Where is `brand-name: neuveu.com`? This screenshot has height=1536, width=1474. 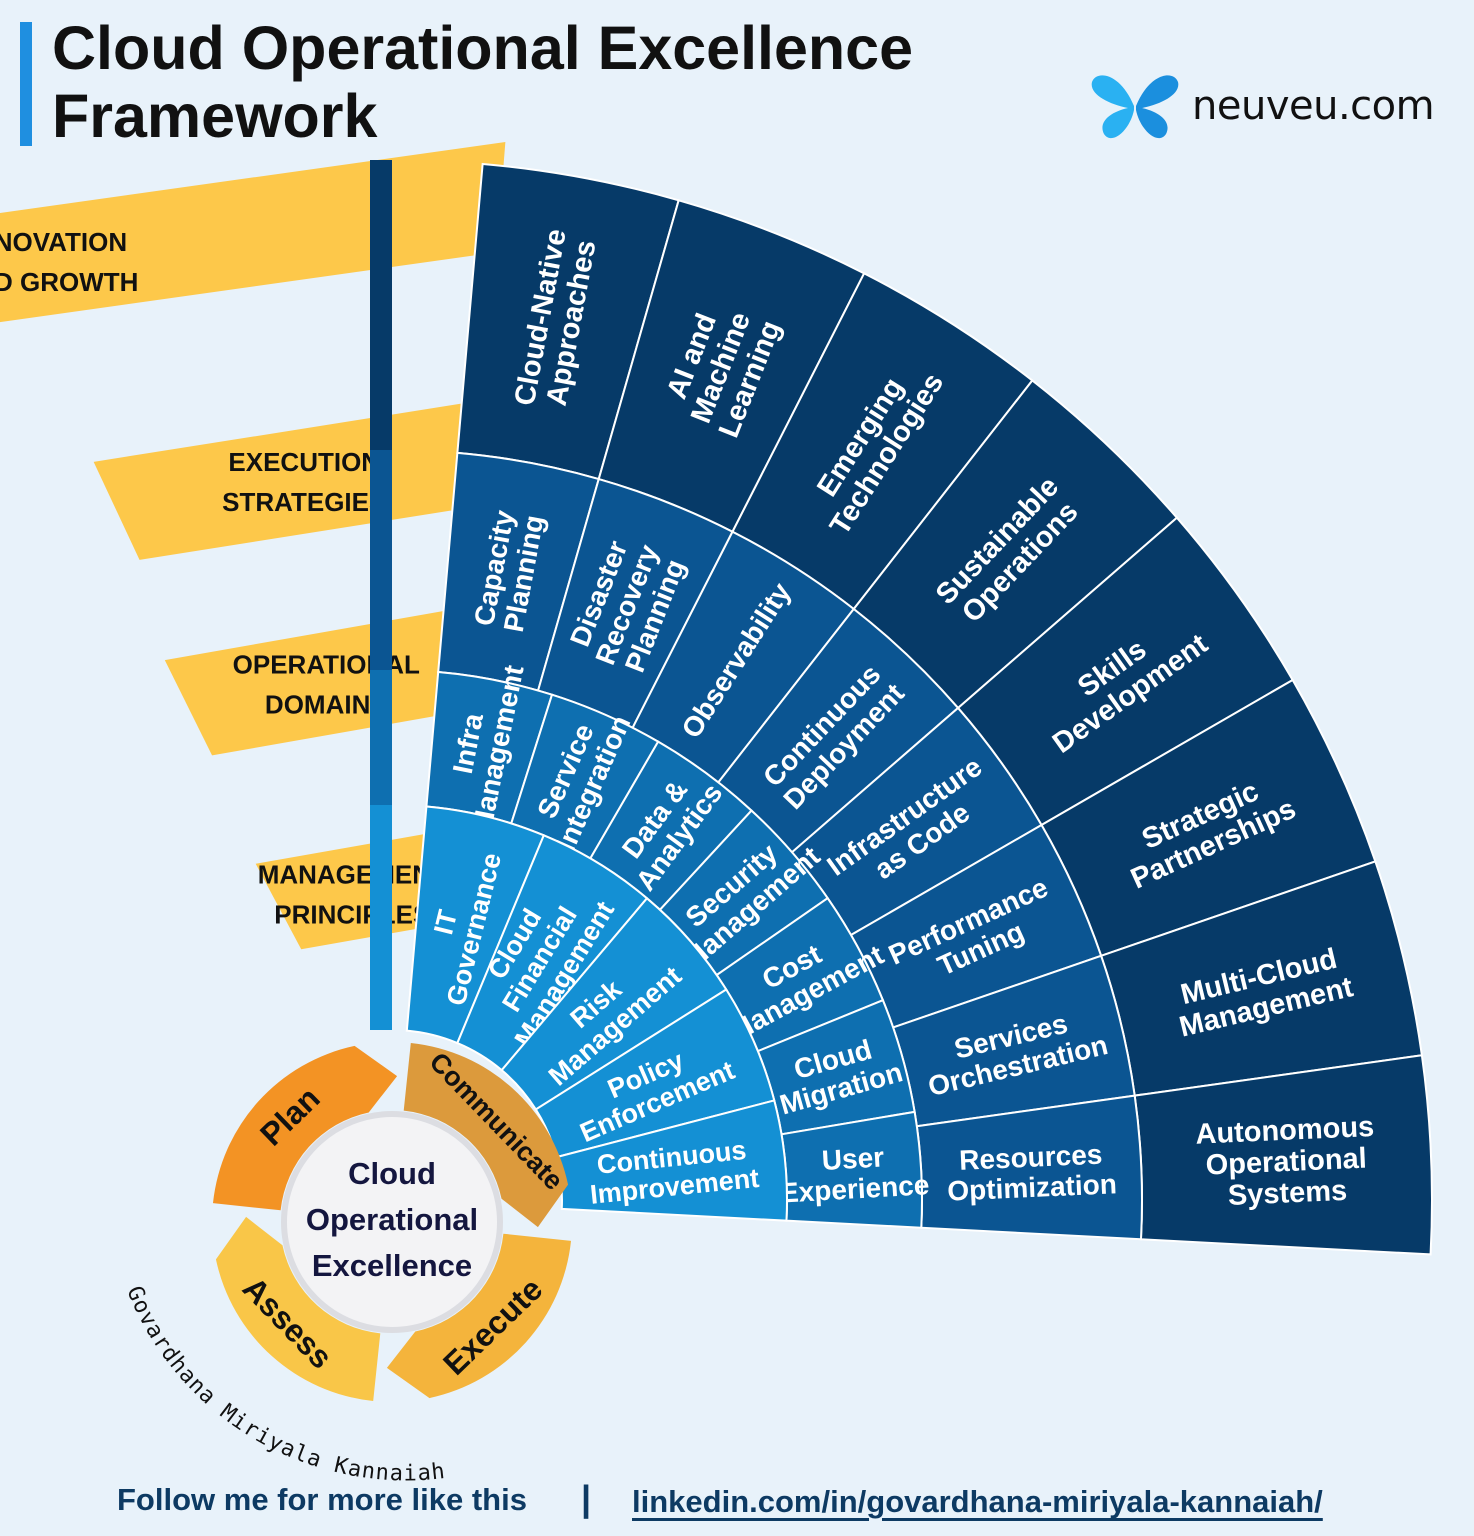
brand-name: neuveu.com is located at coordinates (1313, 106).